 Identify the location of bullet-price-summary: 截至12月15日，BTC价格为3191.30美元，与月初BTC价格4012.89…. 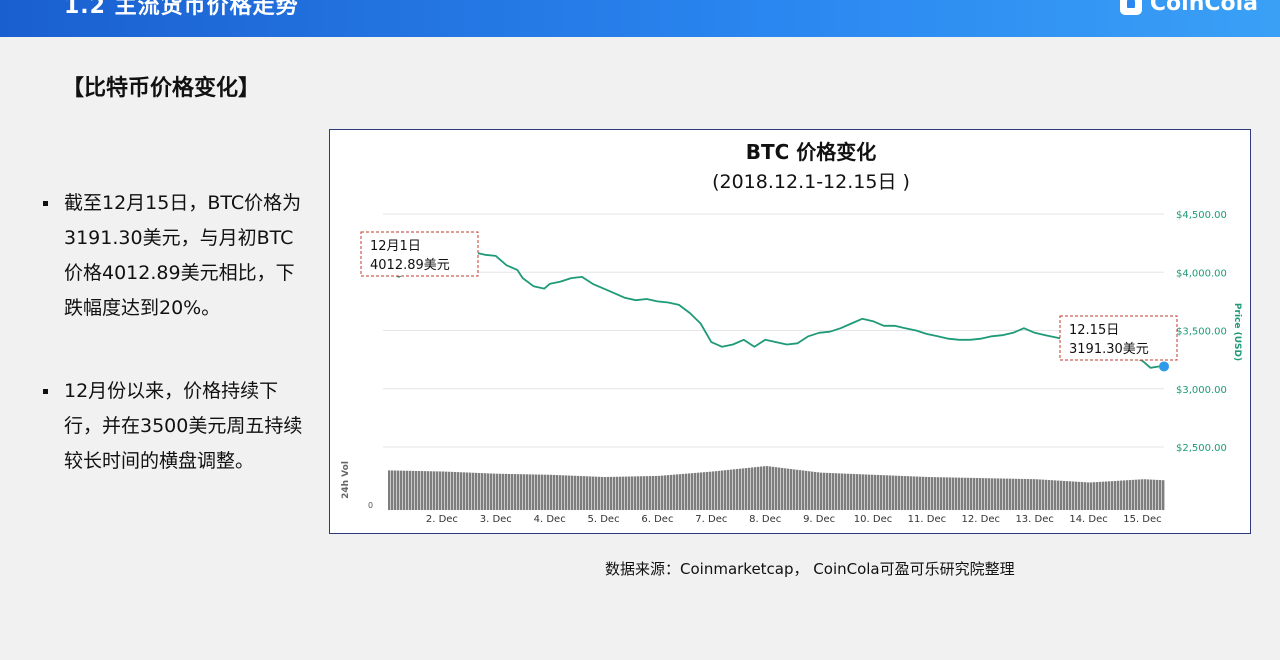
(175, 256).